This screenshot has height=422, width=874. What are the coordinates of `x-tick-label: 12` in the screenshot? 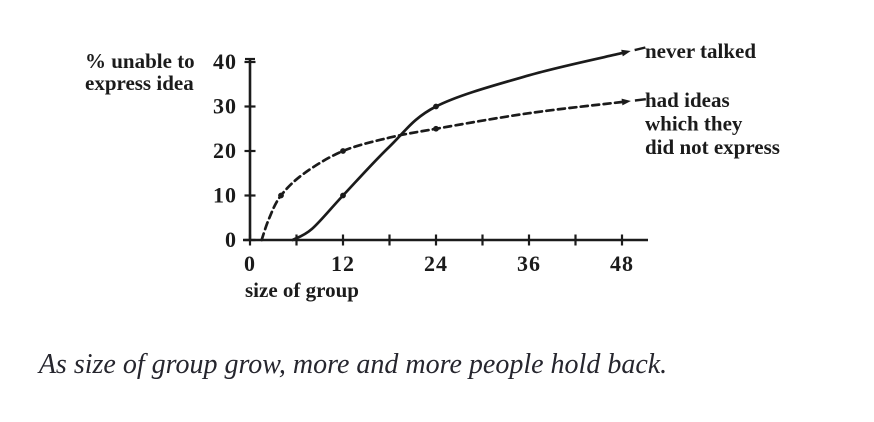 It's located at (343, 263).